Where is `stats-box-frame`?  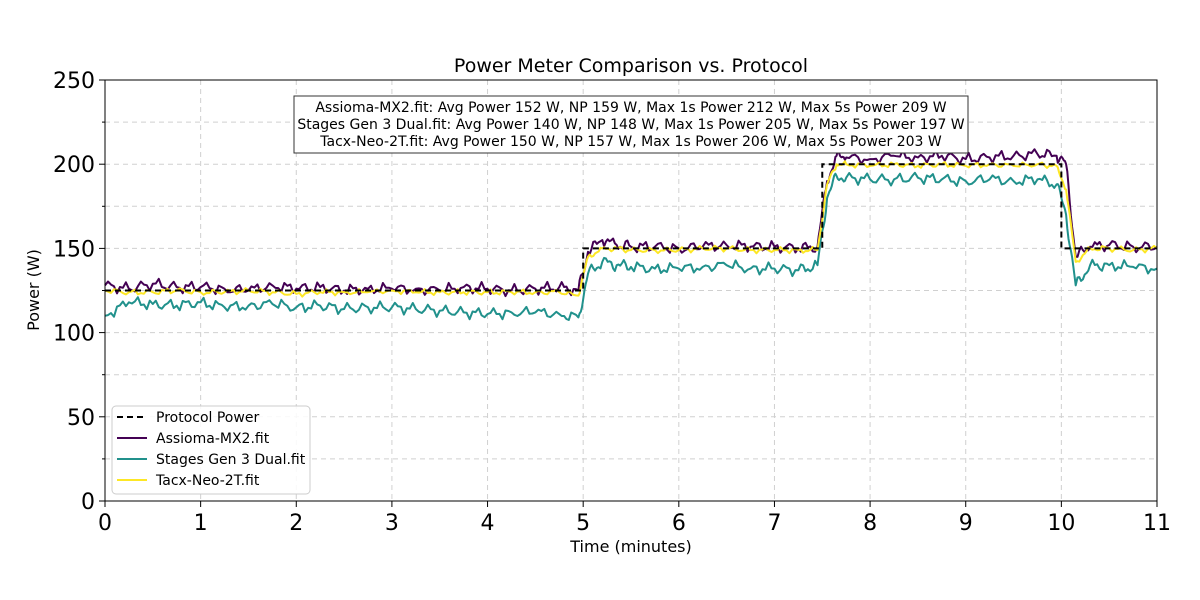 stats-box-frame is located at coordinates (631, 124).